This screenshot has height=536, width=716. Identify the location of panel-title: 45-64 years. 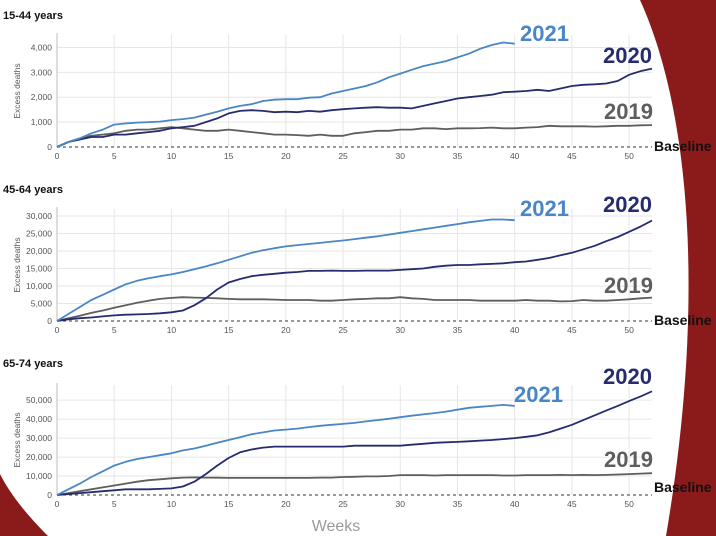
(33, 190).